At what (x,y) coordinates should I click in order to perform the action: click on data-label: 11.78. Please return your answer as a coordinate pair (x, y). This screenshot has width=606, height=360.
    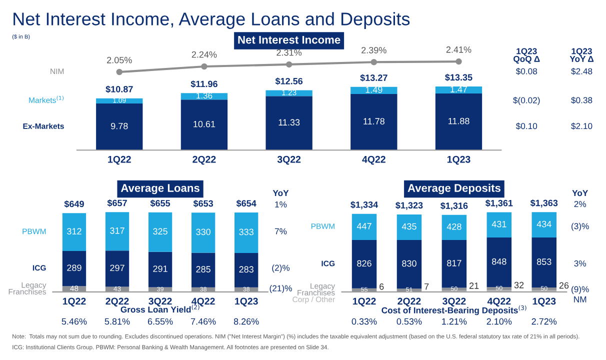
    Looking at the image, I should click on (374, 121).